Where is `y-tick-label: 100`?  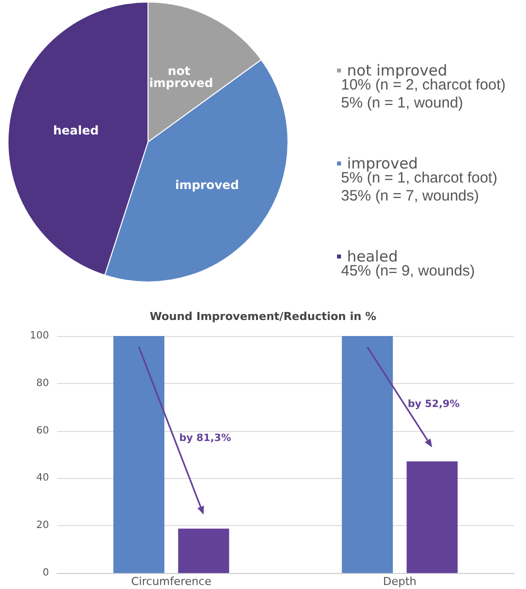
y-tick-label: 100 is located at coordinates (39, 336).